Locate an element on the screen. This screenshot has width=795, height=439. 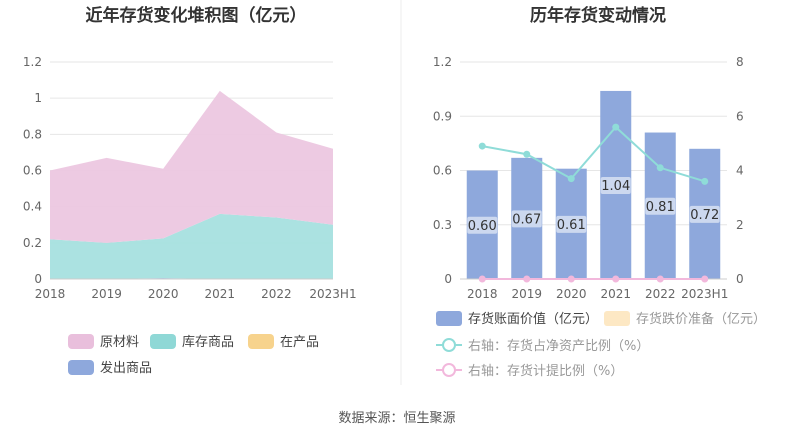
right-y-right-tick: 6 is located at coordinates (740, 116).